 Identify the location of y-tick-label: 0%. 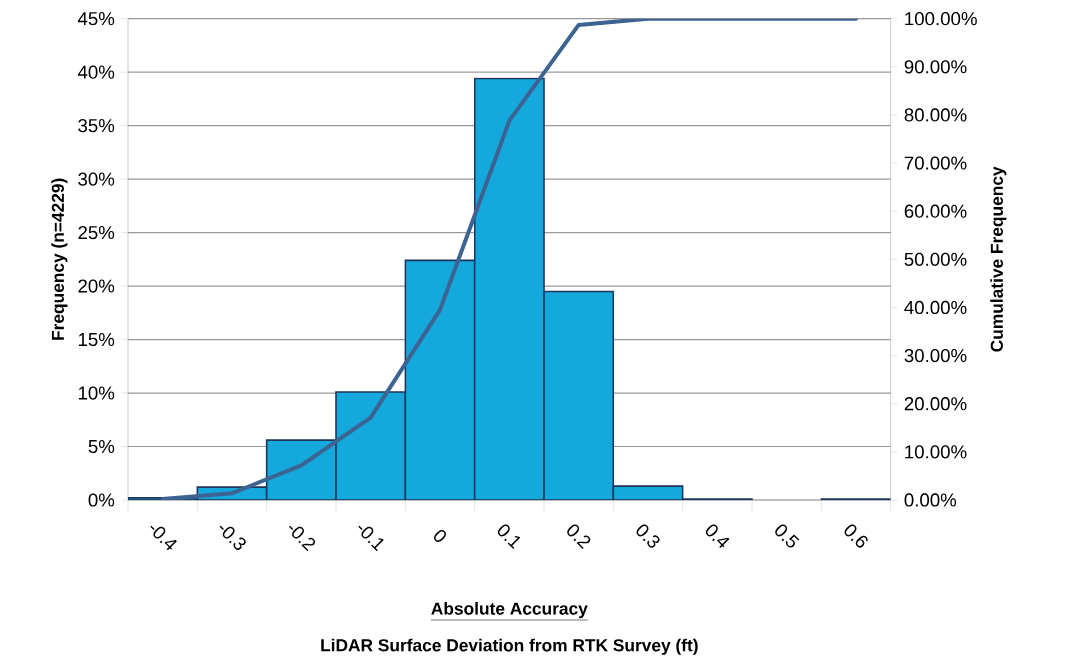
(101, 500).